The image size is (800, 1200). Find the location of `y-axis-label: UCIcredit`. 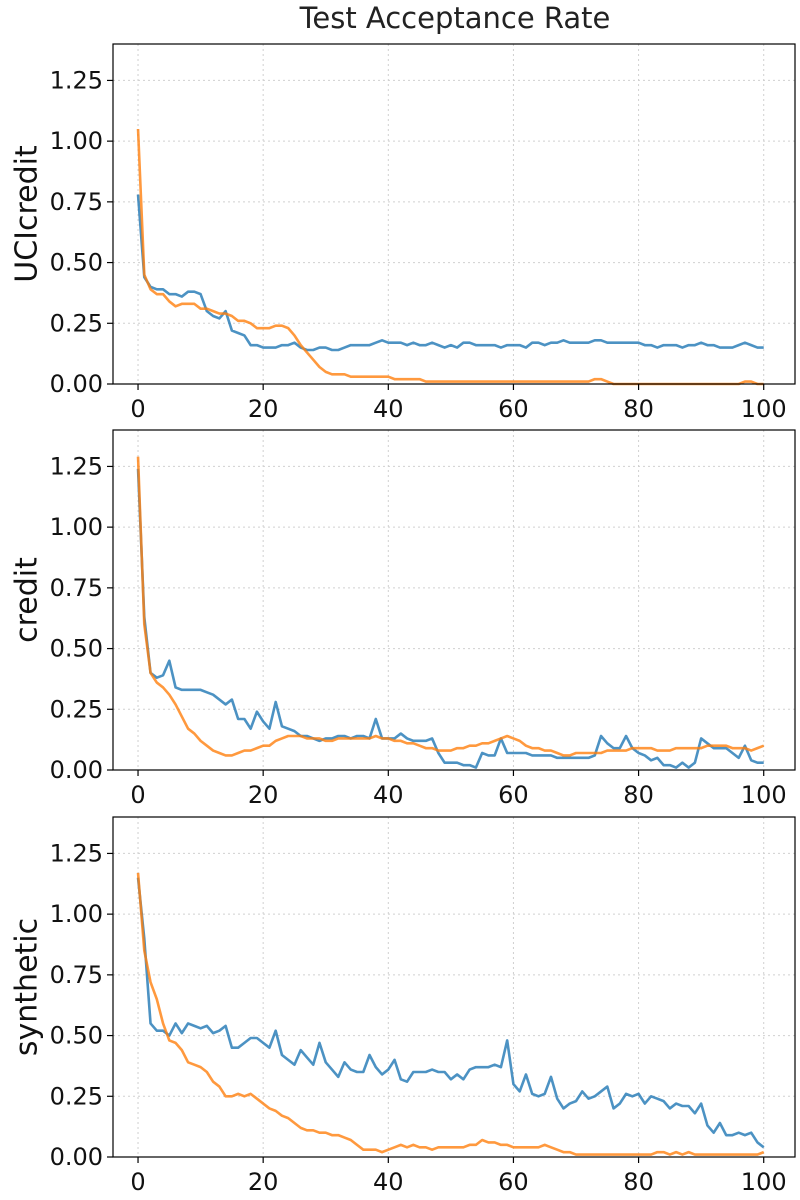

y-axis-label: UCIcredit is located at coordinates (27, 214).